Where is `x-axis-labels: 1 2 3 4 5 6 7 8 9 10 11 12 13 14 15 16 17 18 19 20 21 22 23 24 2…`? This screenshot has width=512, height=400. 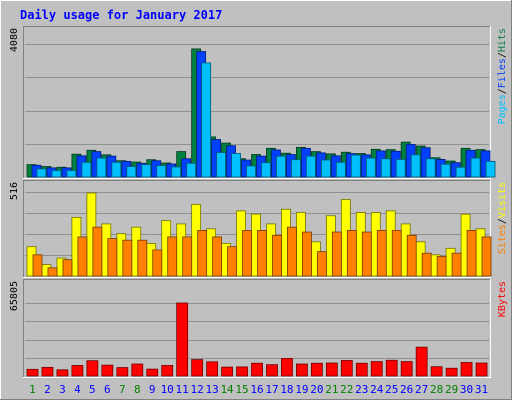
x-axis-labels: 1 2 3 4 5 6 7 8 9 10 11 12 13 14 15 16 17 18 19 20 21 22 23 24 2… is located at coordinates (258, 389).